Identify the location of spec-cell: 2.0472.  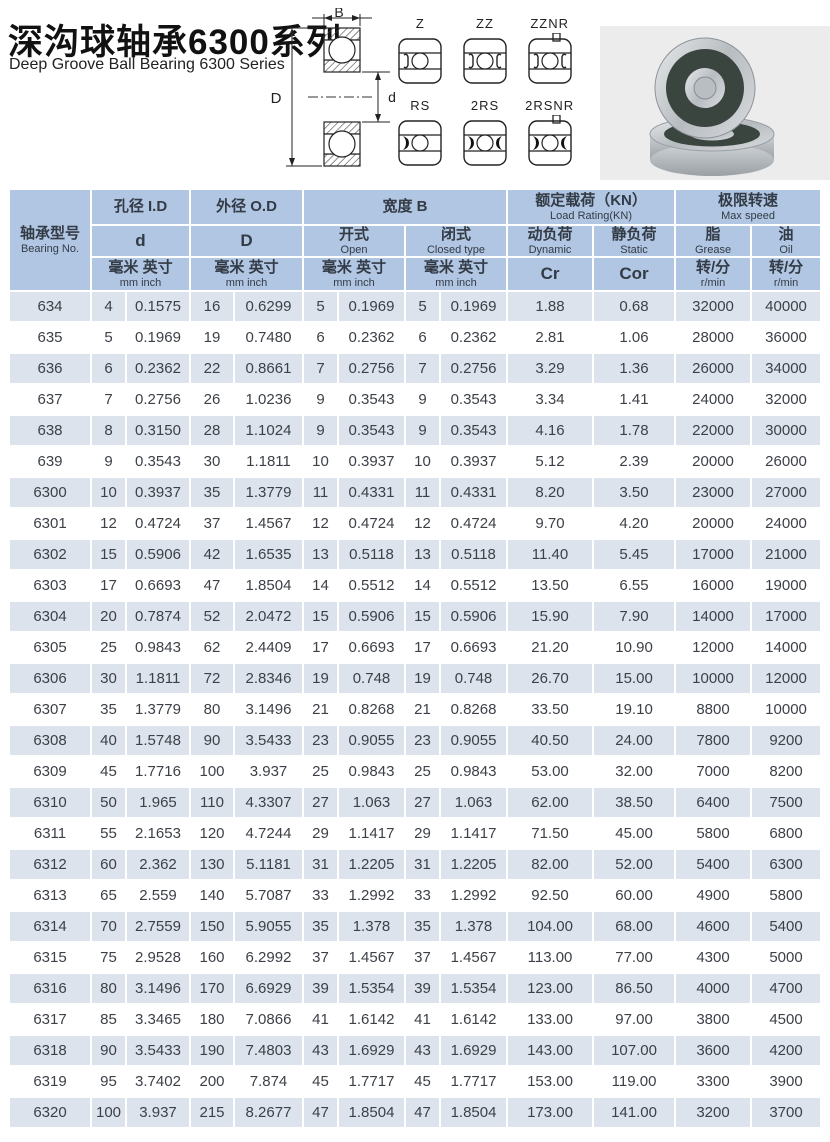
(268, 616).